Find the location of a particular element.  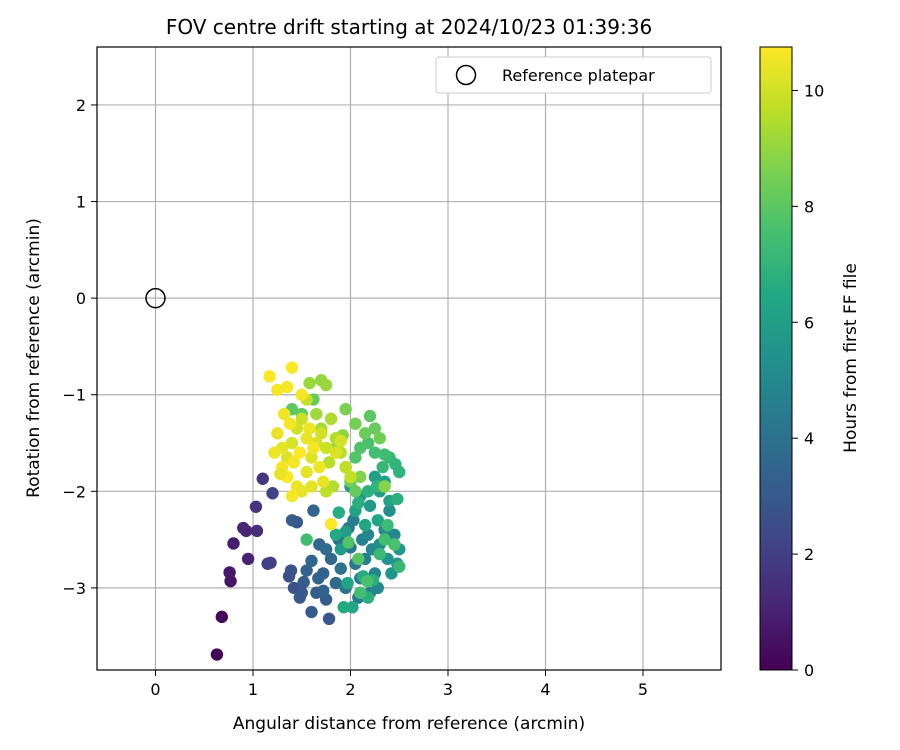

colorbar-tick-label: 0 is located at coordinates (809, 670).